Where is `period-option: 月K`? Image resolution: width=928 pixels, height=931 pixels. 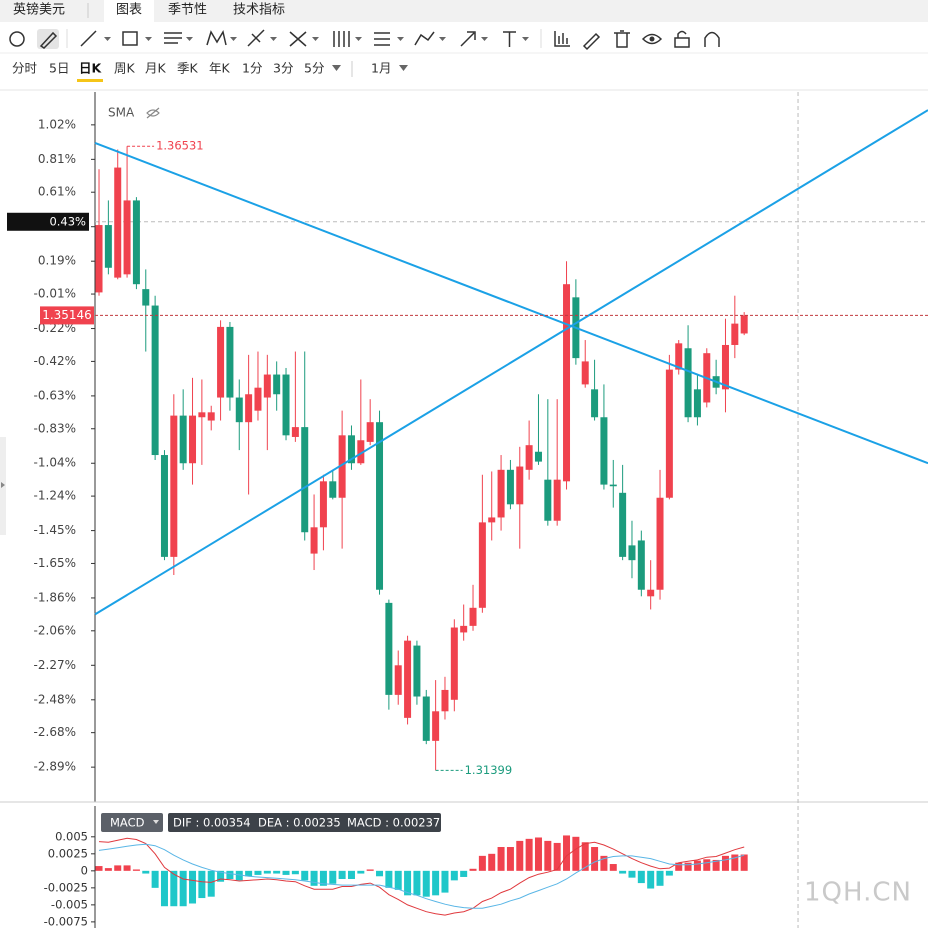
period-option: 月K is located at coordinates (156, 68).